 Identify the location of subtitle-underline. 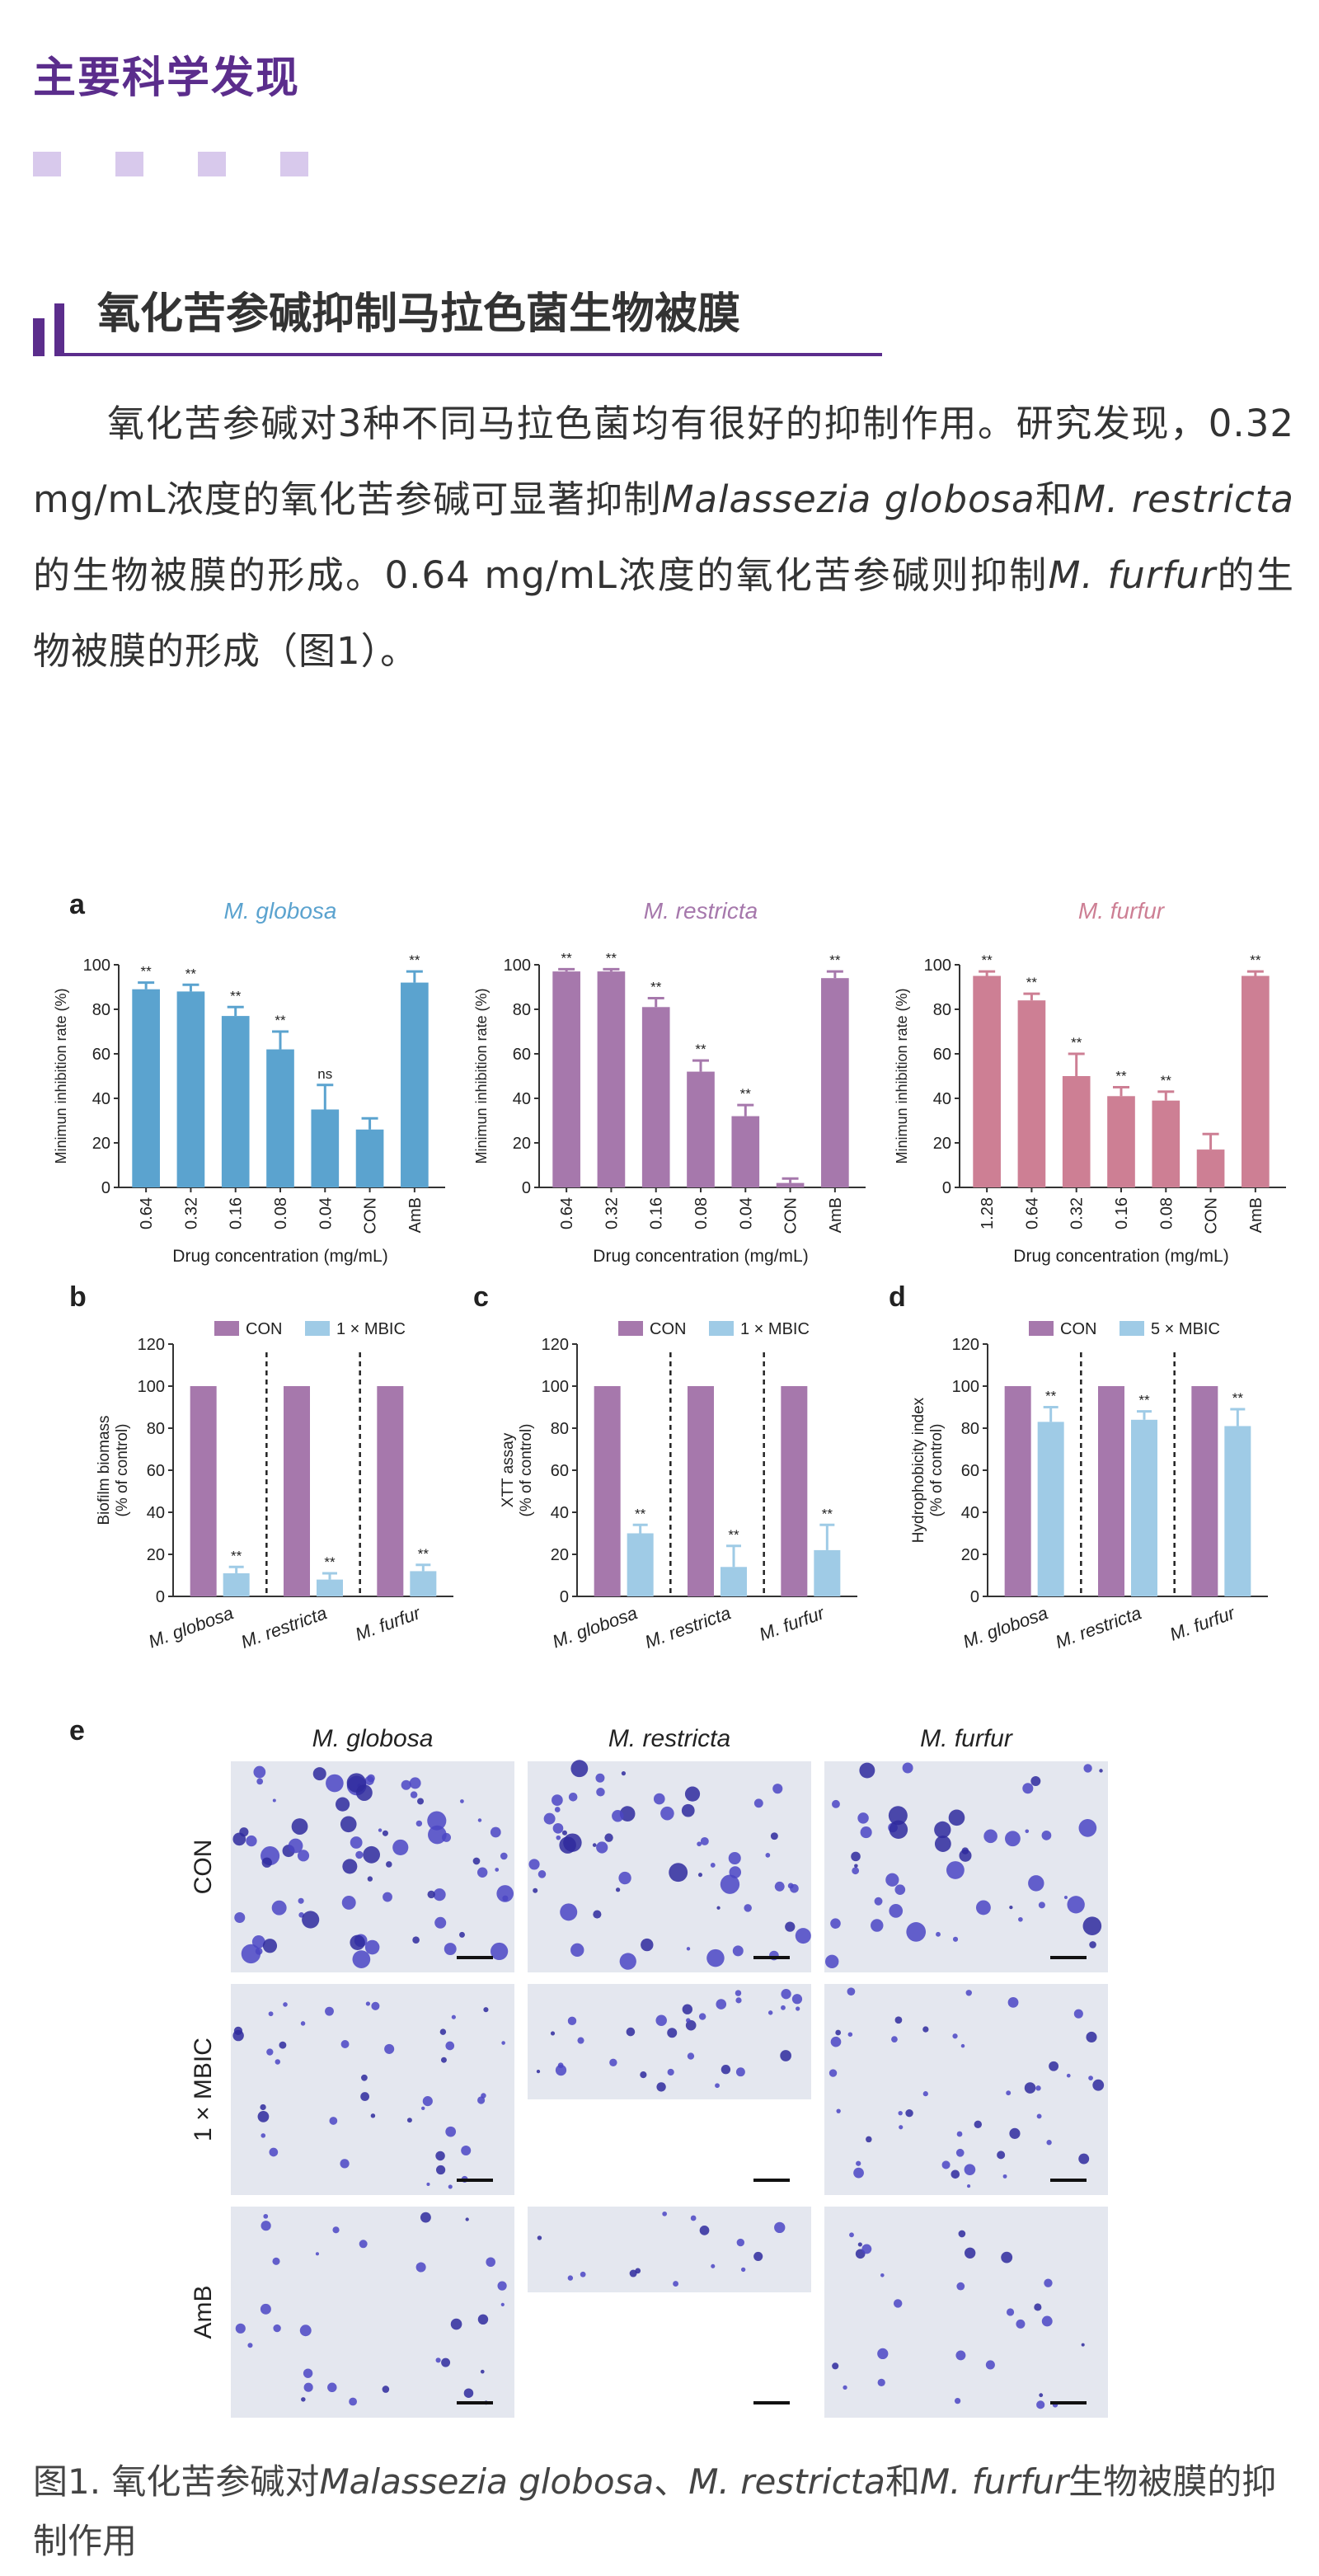
(473, 354).